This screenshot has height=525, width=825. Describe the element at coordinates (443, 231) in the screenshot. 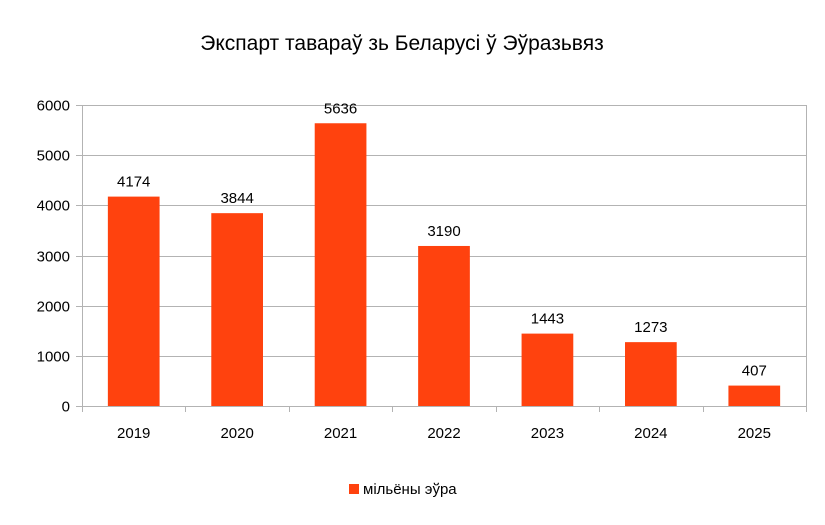

I see `data-label-2022: 3190` at that location.